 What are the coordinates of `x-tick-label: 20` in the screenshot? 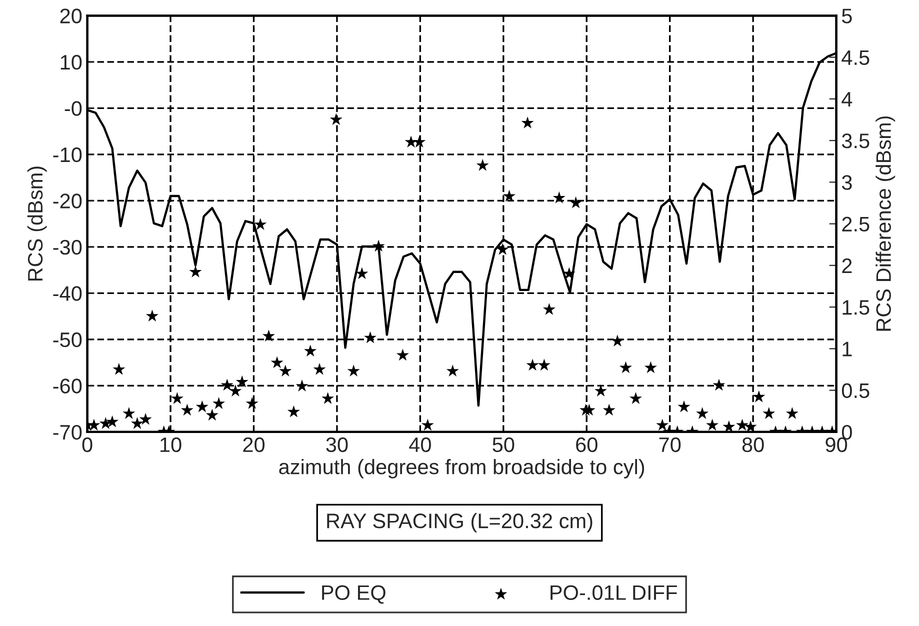 It's located at (254, 444).